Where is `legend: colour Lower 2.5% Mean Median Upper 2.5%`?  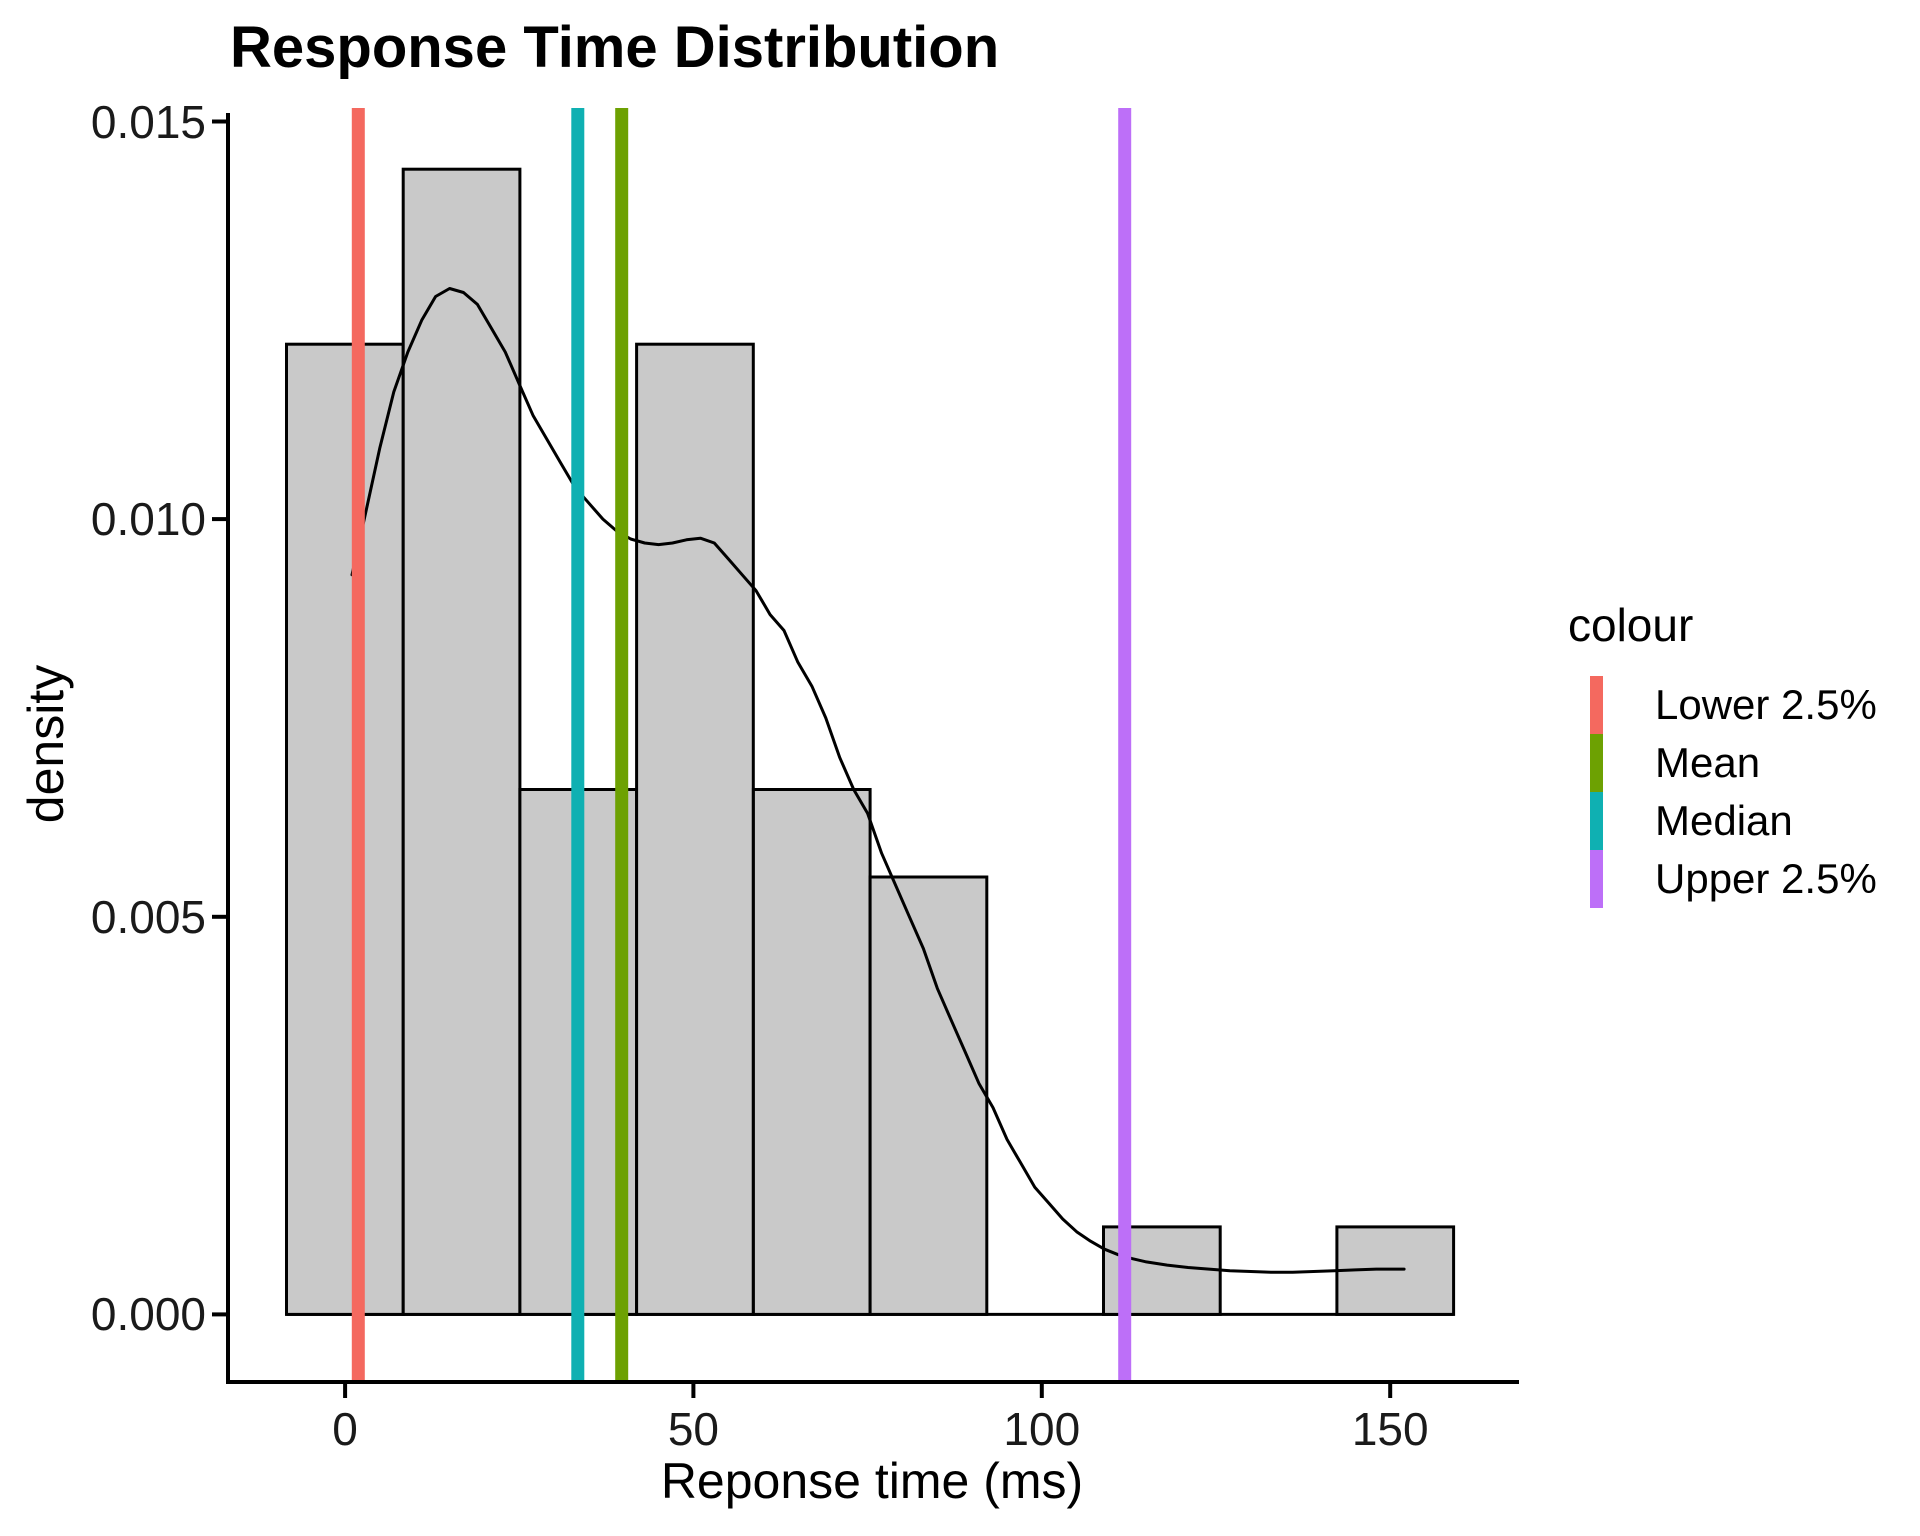
legend: colour Lower 2.5% Mean Median Upper 2.5% is located at coordinates (1722, 753).